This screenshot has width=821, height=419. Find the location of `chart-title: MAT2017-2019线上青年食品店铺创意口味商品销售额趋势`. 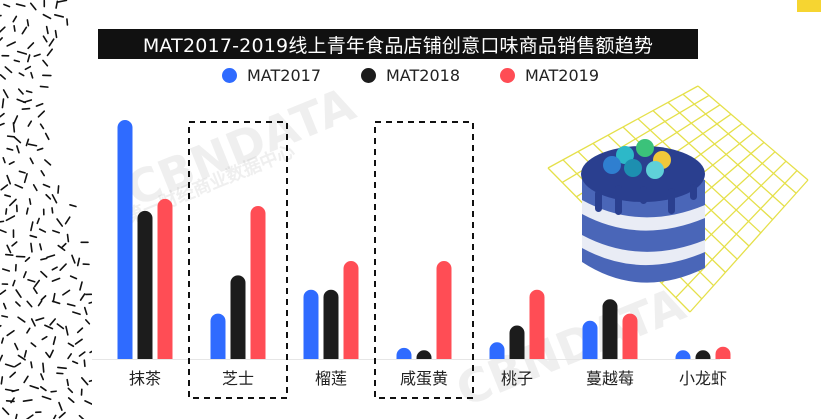

chart-title: MAT2017-2019线上青年食品店铺创意口味商品销售额趋势 is located at coordinates (398, 44).